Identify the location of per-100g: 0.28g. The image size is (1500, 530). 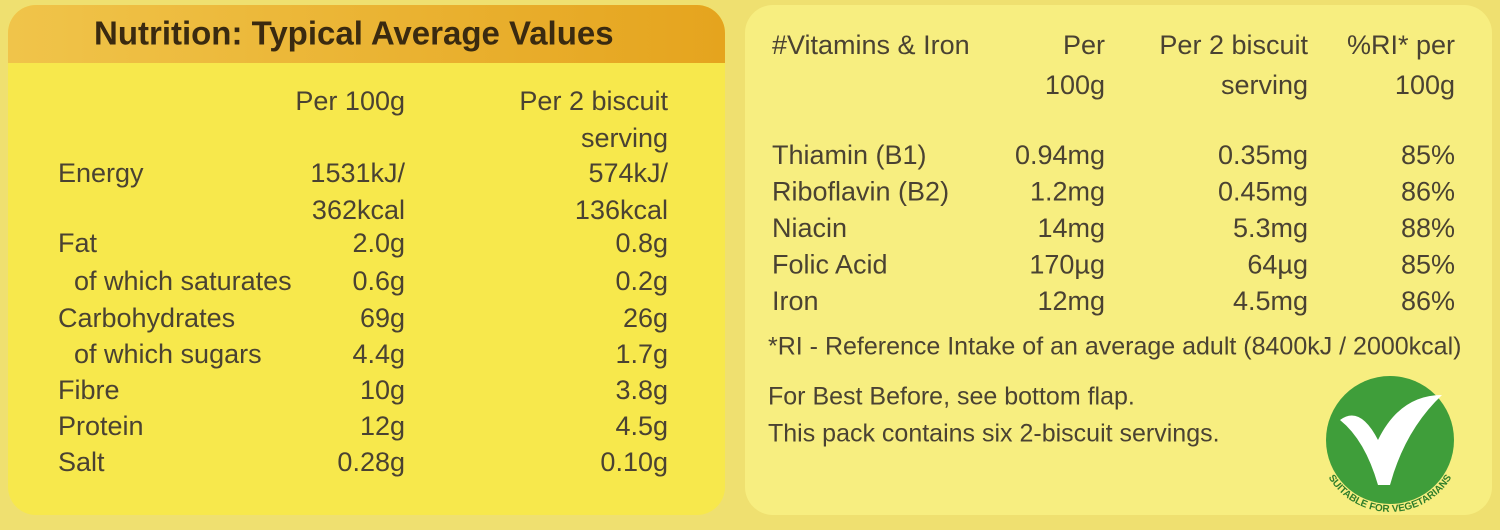
(371, 462).